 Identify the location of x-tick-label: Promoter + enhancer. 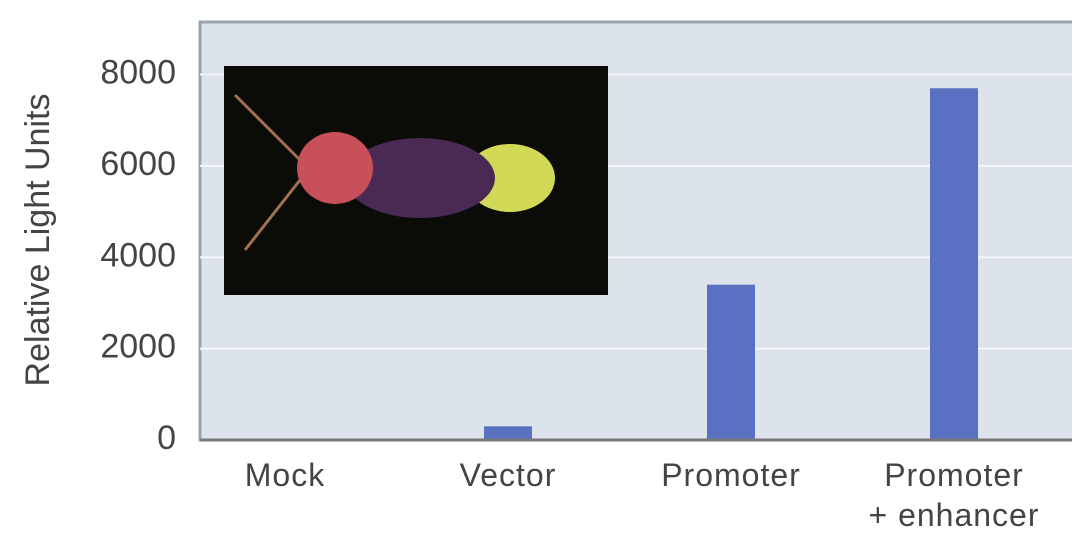
(953, 495).